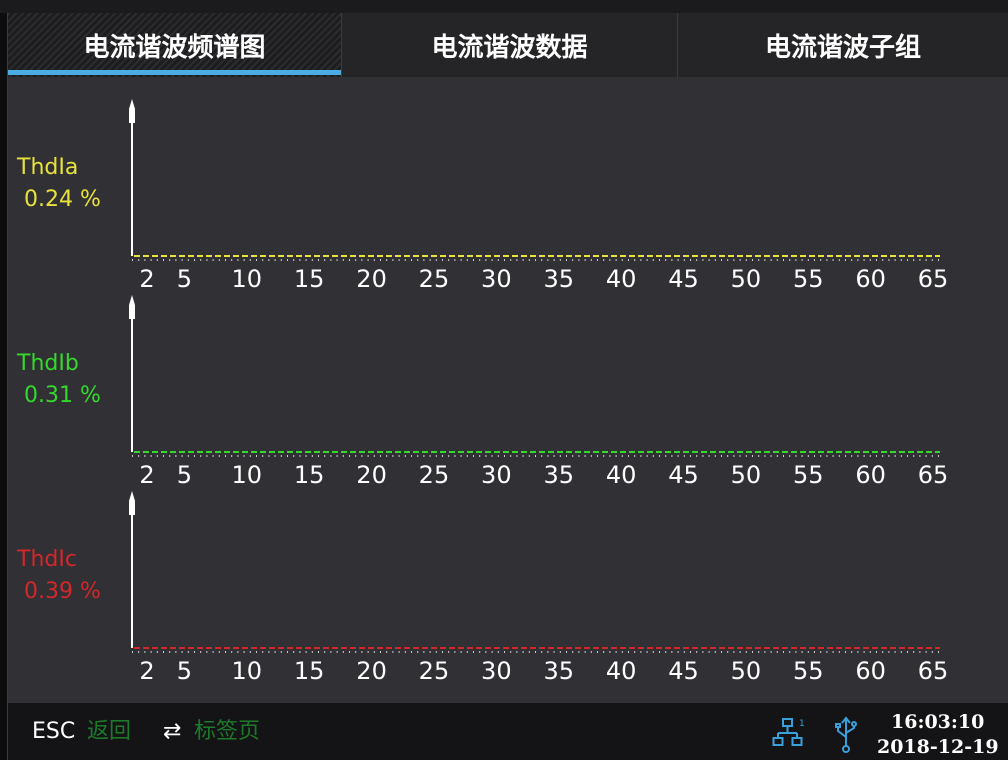 The image size is (1008, 760). Describe the element at coordinates (174, 47) in the screenshot. I see `tab-label: 电流谐波频谱图` at that location.